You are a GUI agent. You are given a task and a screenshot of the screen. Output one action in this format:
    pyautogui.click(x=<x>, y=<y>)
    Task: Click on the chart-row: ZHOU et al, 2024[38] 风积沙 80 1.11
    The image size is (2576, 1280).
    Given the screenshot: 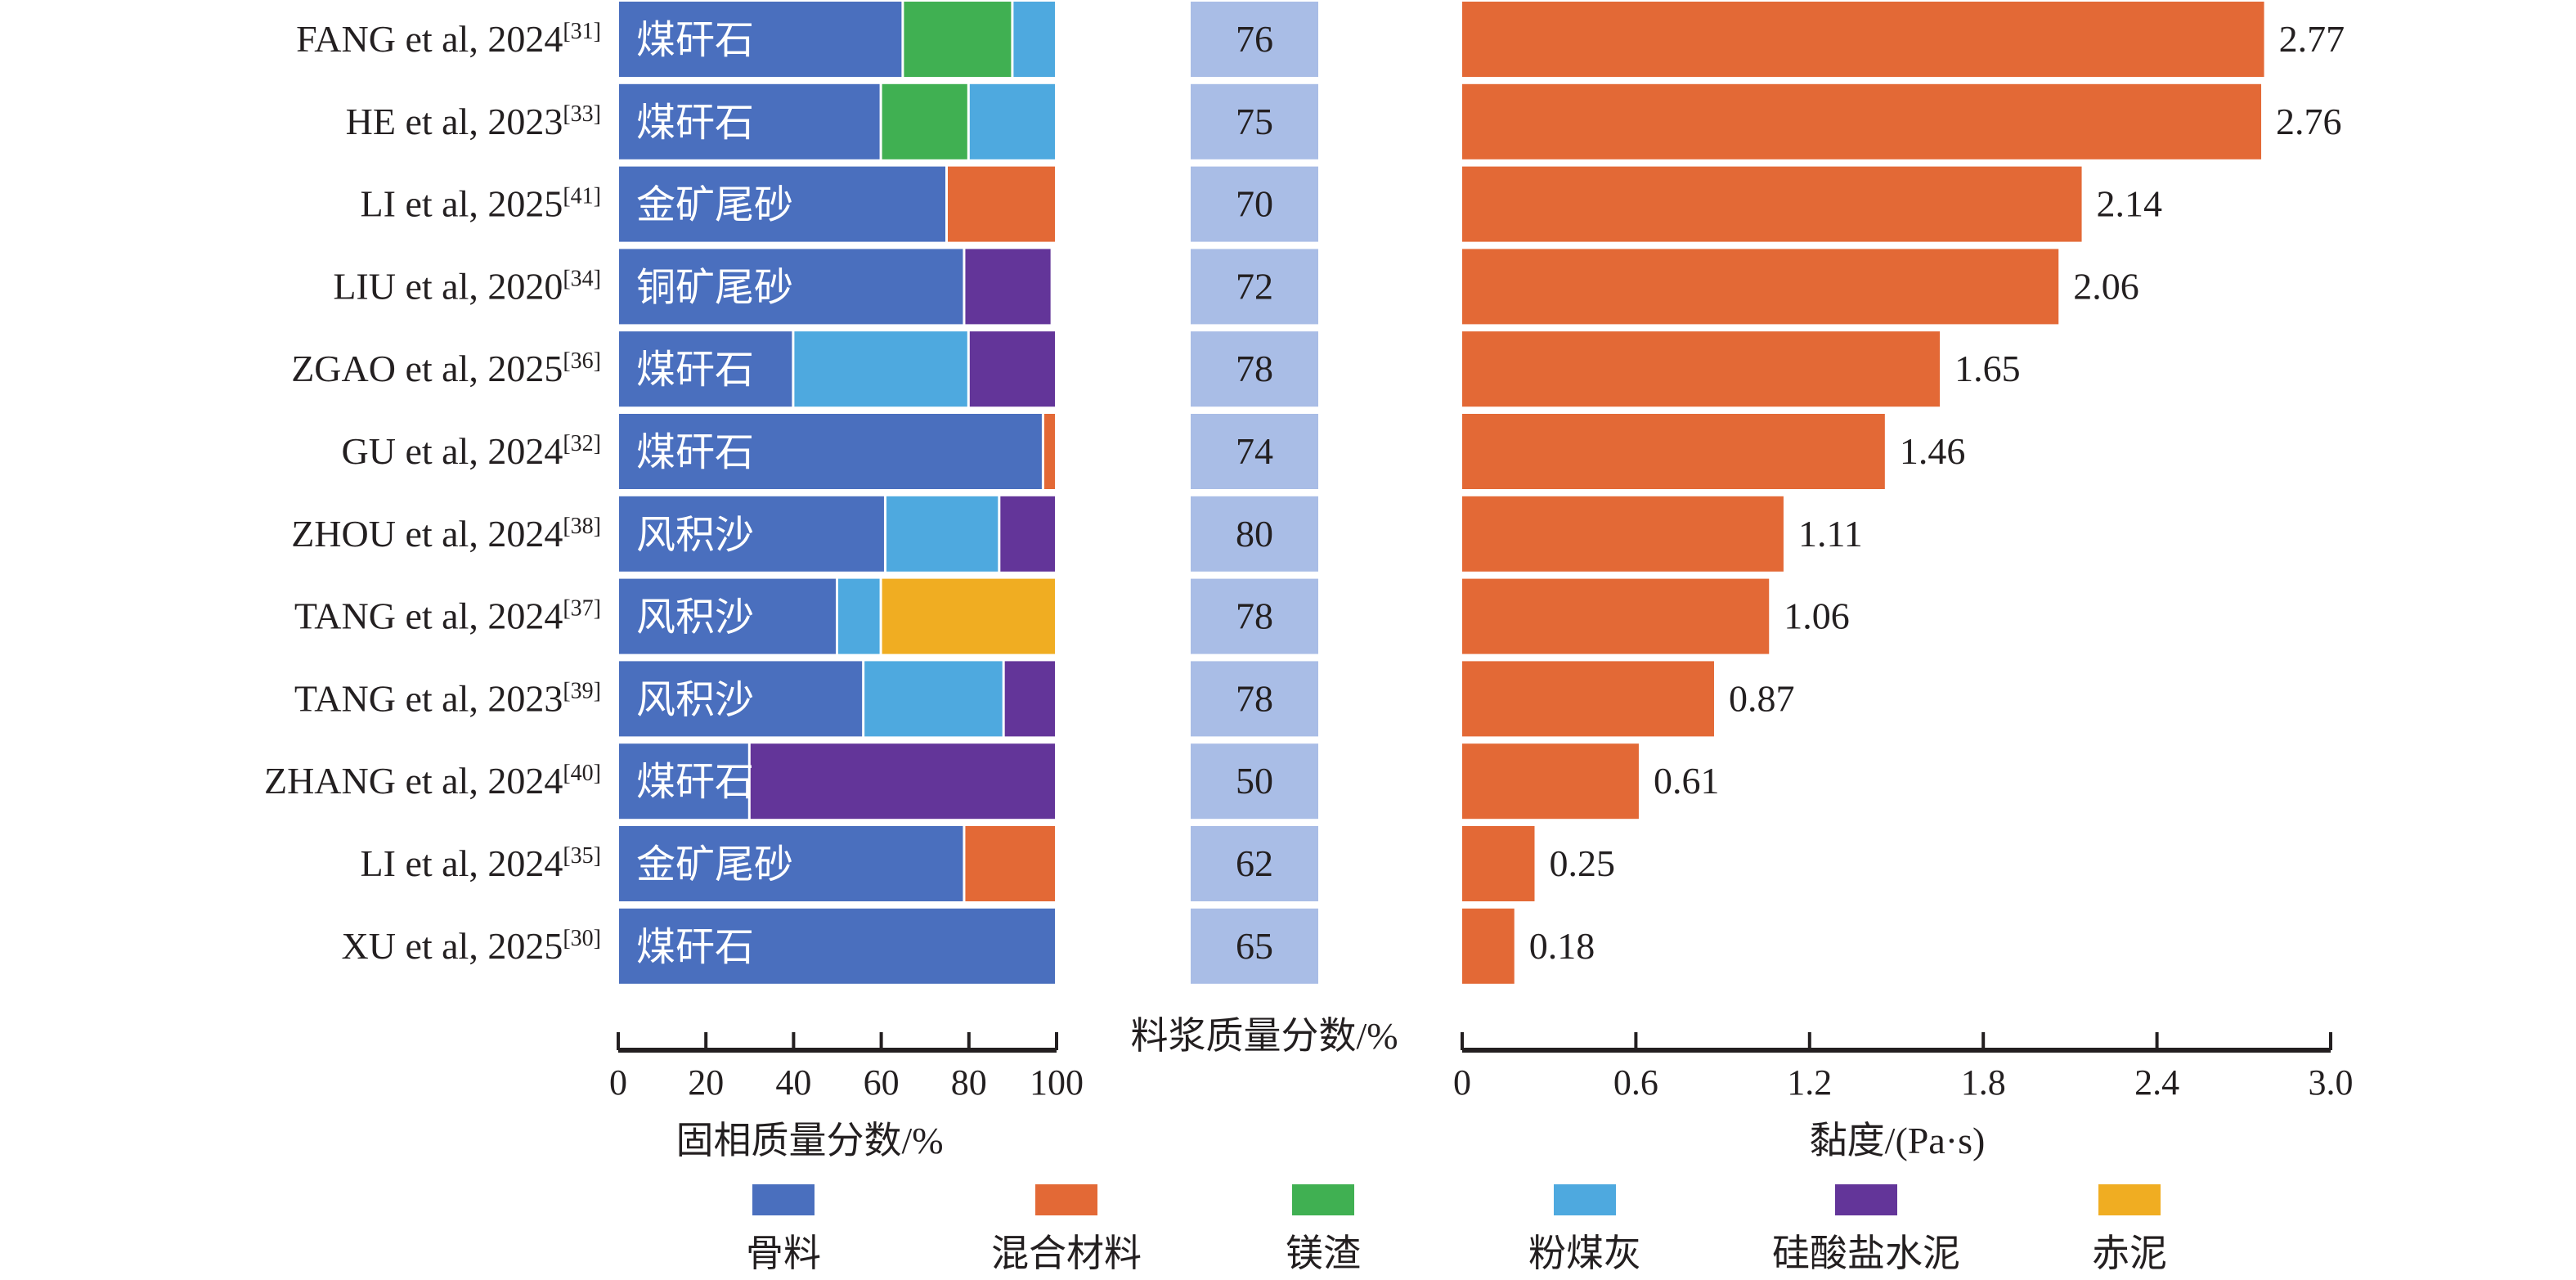 What is the action you would take?
    pyautogui.click(x=1077, y=534)
    